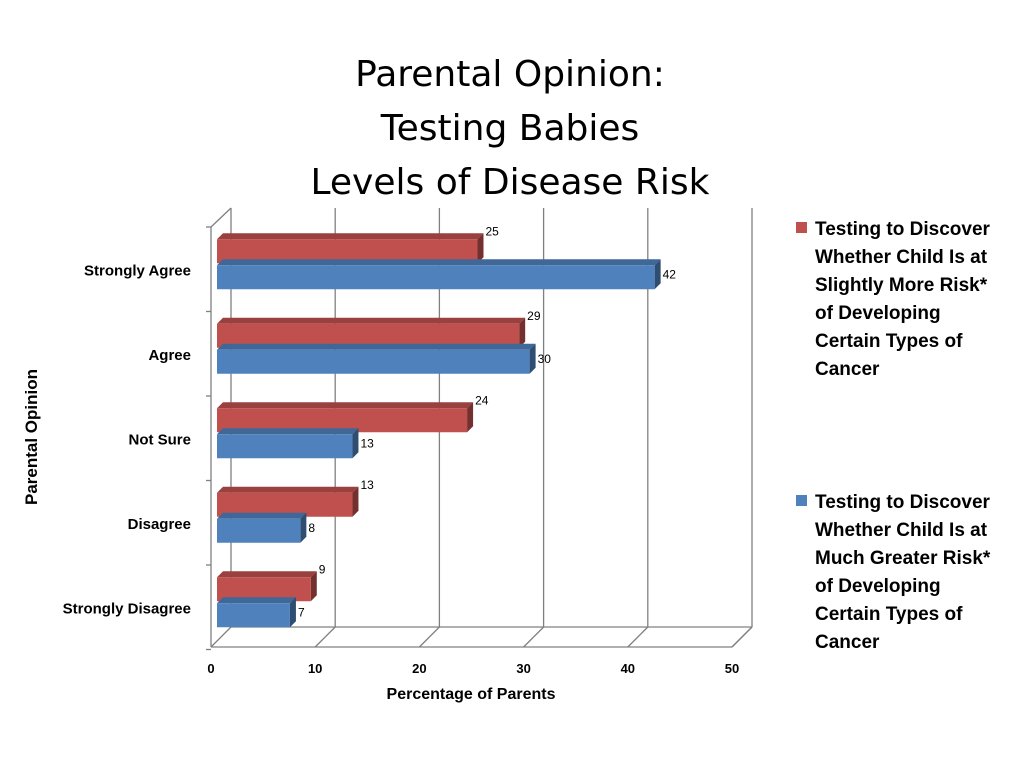 The height and width of the screenshot is (768, 1024). I want to click on category-label: Agree, so click(169, 355).